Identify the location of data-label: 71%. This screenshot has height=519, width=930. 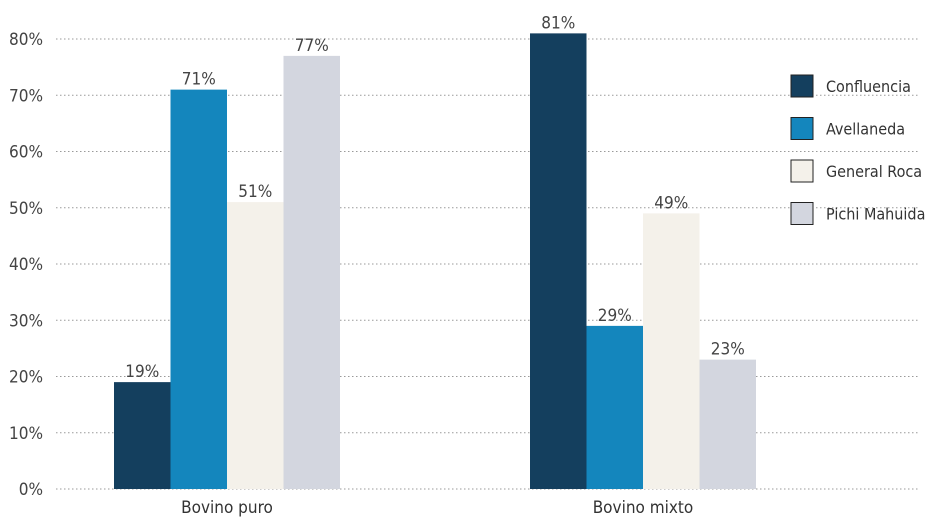
(199, 80).